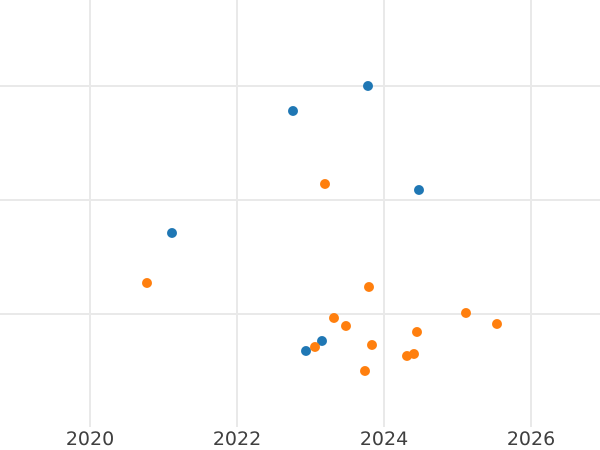 The height and width of the screenshot is (450, 600). What do you see at coordinates (531, 439) in the screenshot?
I see `x-tick-label: 2026` at bounding box center [531, 439].